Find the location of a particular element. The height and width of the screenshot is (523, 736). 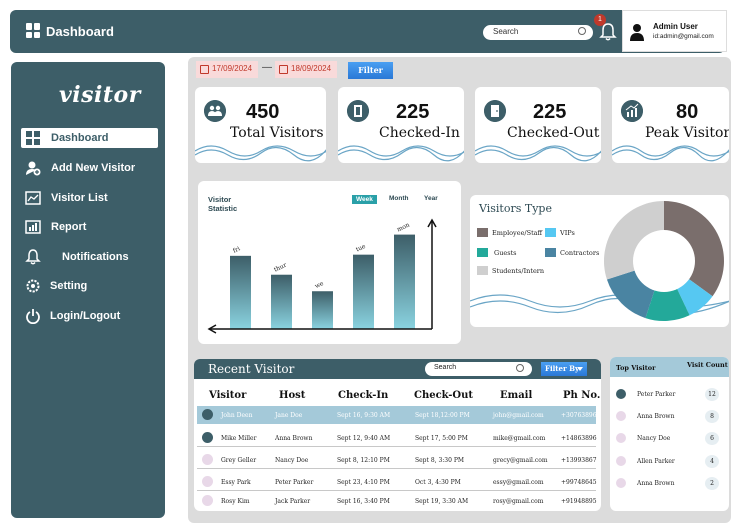

chart-title: Visitor Statistic is located at coordinates (223, 204).